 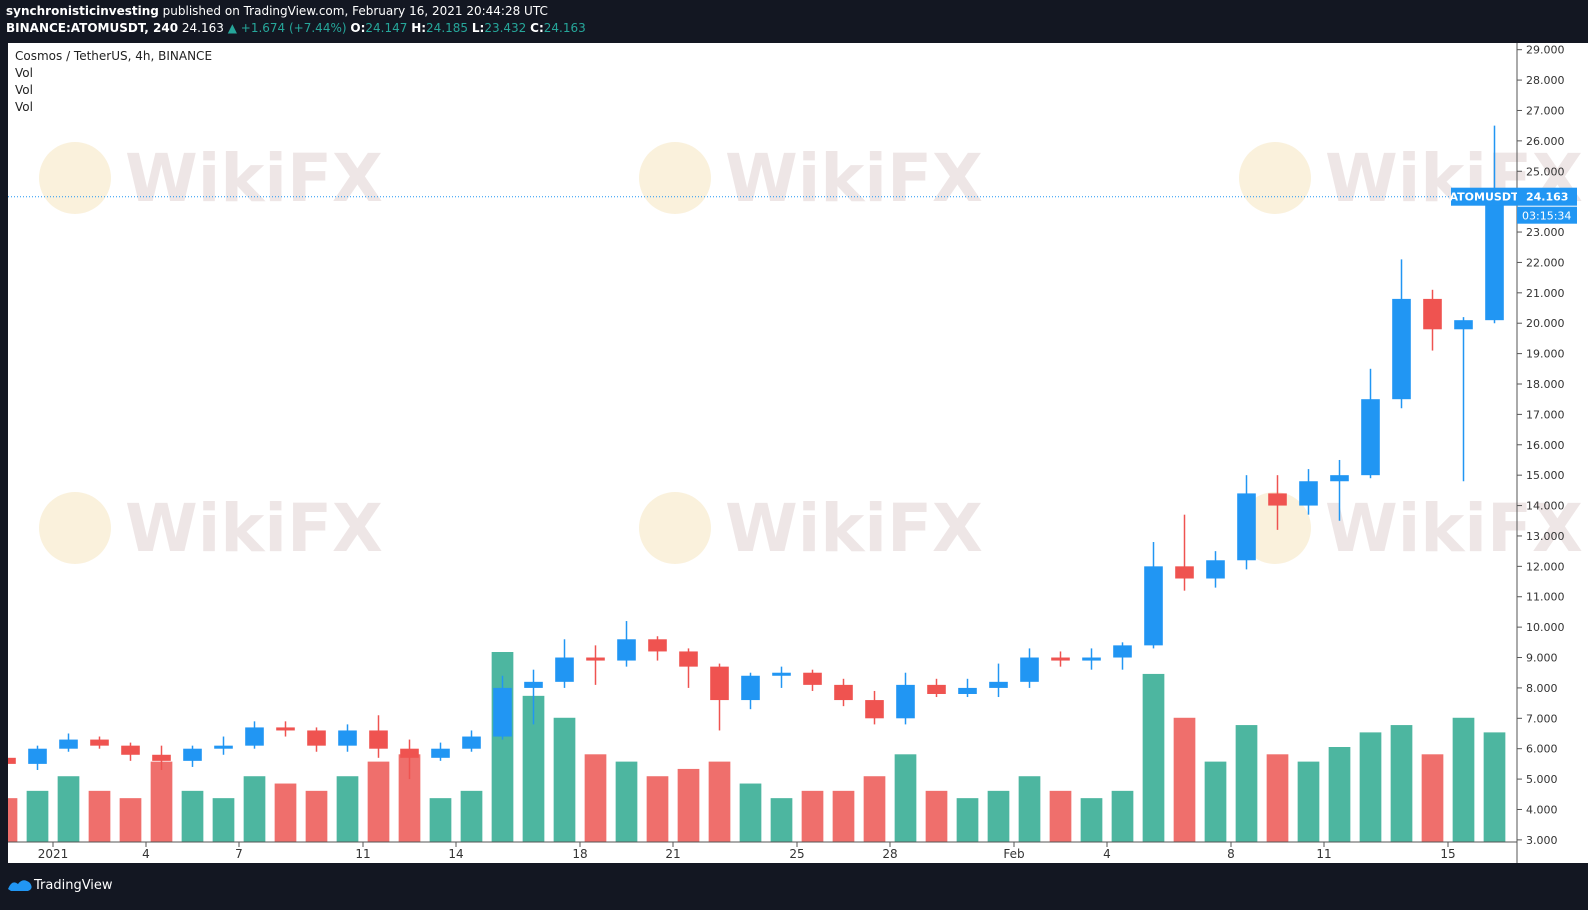 What do you see at coordinates (564, 28) in the screenshot?
I see `c: 24.163` at bounding box center [564, 28].